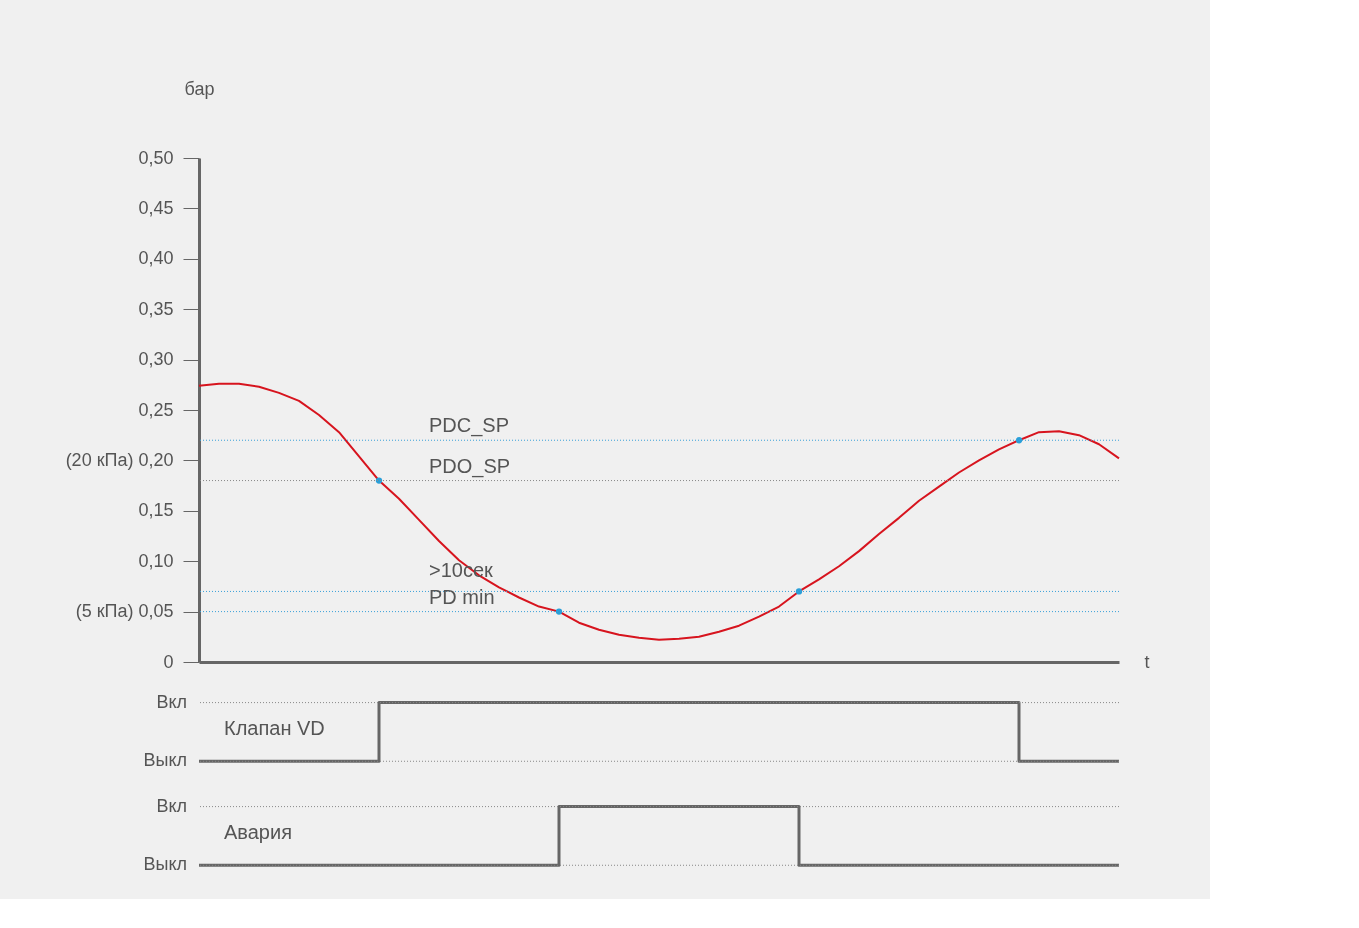 The image size is (1359, 928). What do you see at coordinates (1147, 661) in the screenshot?
I see `x-axis-title: t` at bounding box center [1147, 661].